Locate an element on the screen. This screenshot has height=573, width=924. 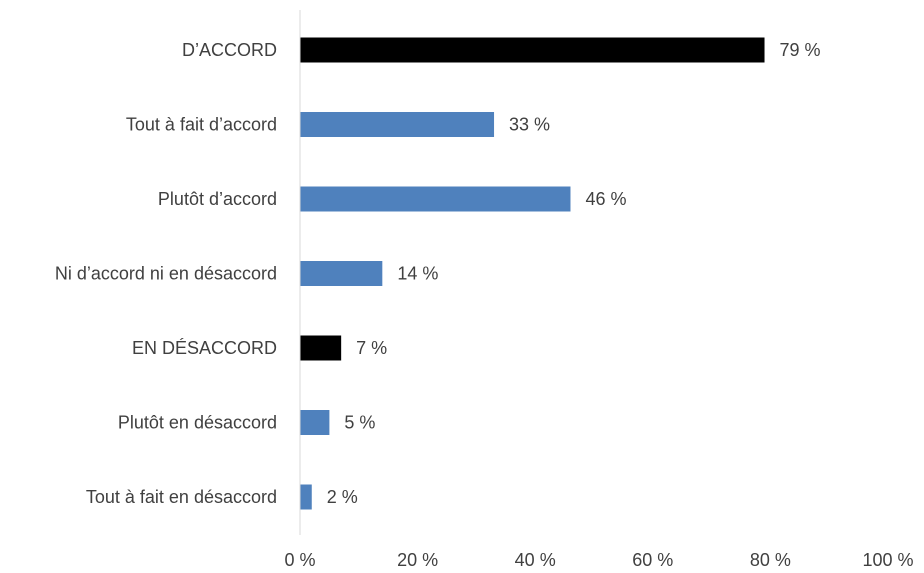
data-label-en-desaccord: 7 % is located at coordinates (371, 348).